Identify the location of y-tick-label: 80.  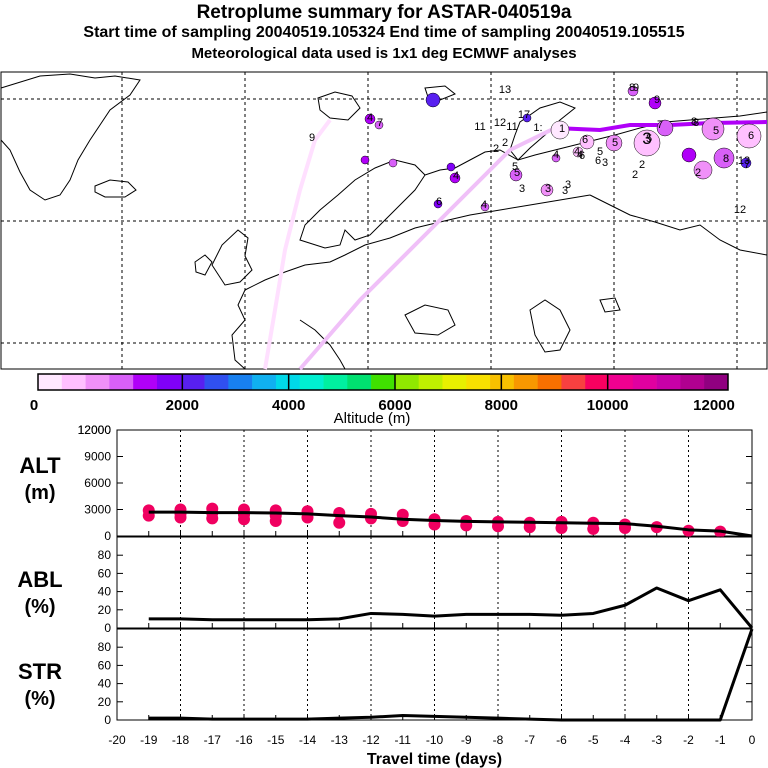
(105, 555).